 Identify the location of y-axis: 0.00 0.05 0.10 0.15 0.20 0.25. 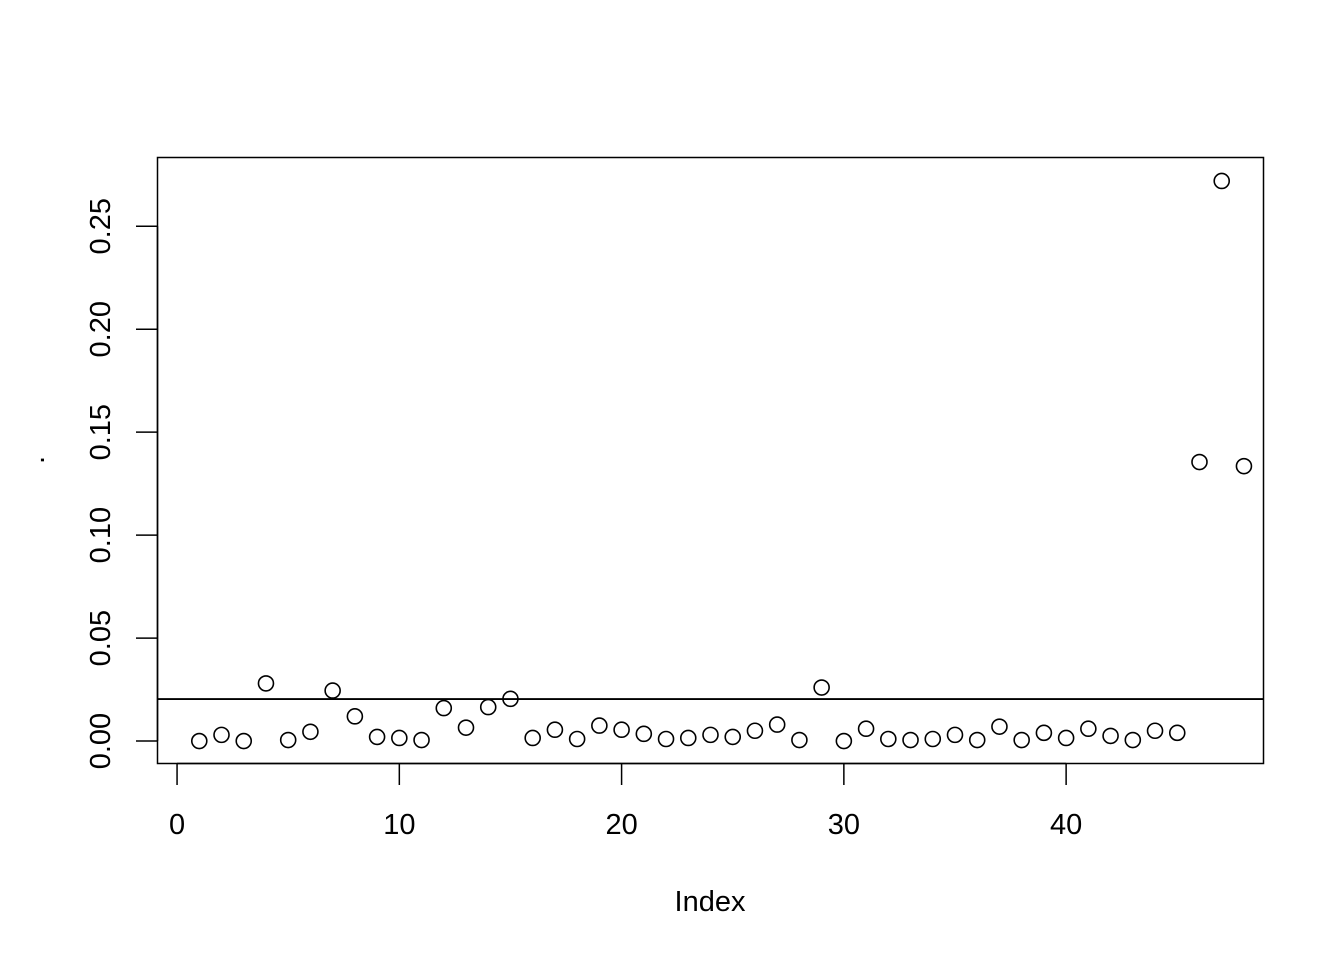
(122, 483).